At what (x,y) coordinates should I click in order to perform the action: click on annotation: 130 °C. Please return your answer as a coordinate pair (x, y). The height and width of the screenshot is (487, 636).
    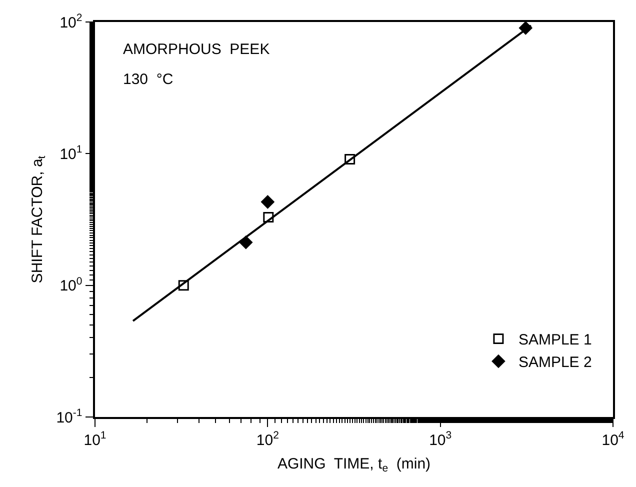
    Looking at the image, I should click on (148, 79).